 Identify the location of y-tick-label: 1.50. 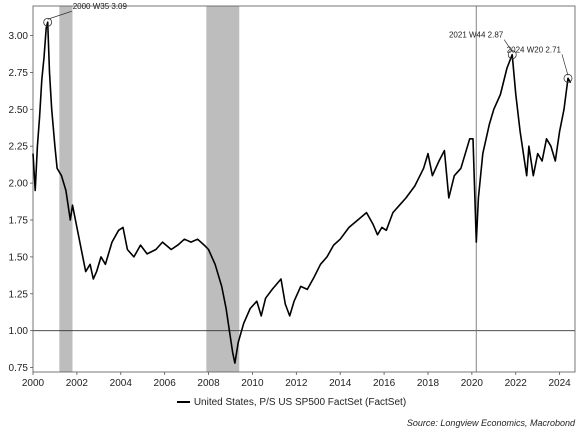
(19, 257).